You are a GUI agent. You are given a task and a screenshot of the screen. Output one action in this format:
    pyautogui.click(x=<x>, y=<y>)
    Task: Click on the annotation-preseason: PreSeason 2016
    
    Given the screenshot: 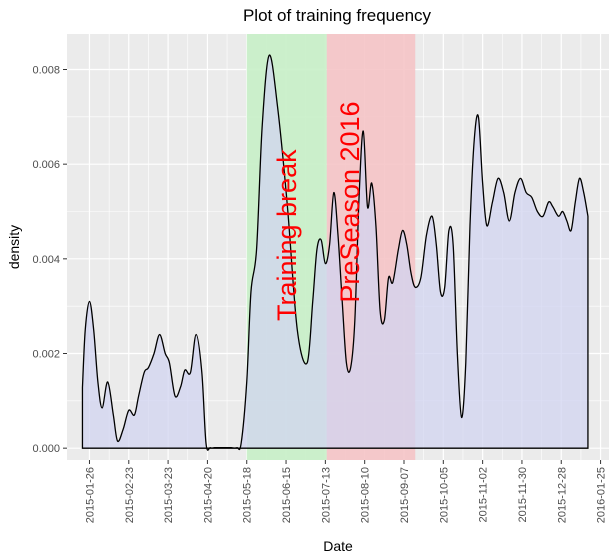 What is the action you would take?
    pyautogui.click(x=350, y=201)
    